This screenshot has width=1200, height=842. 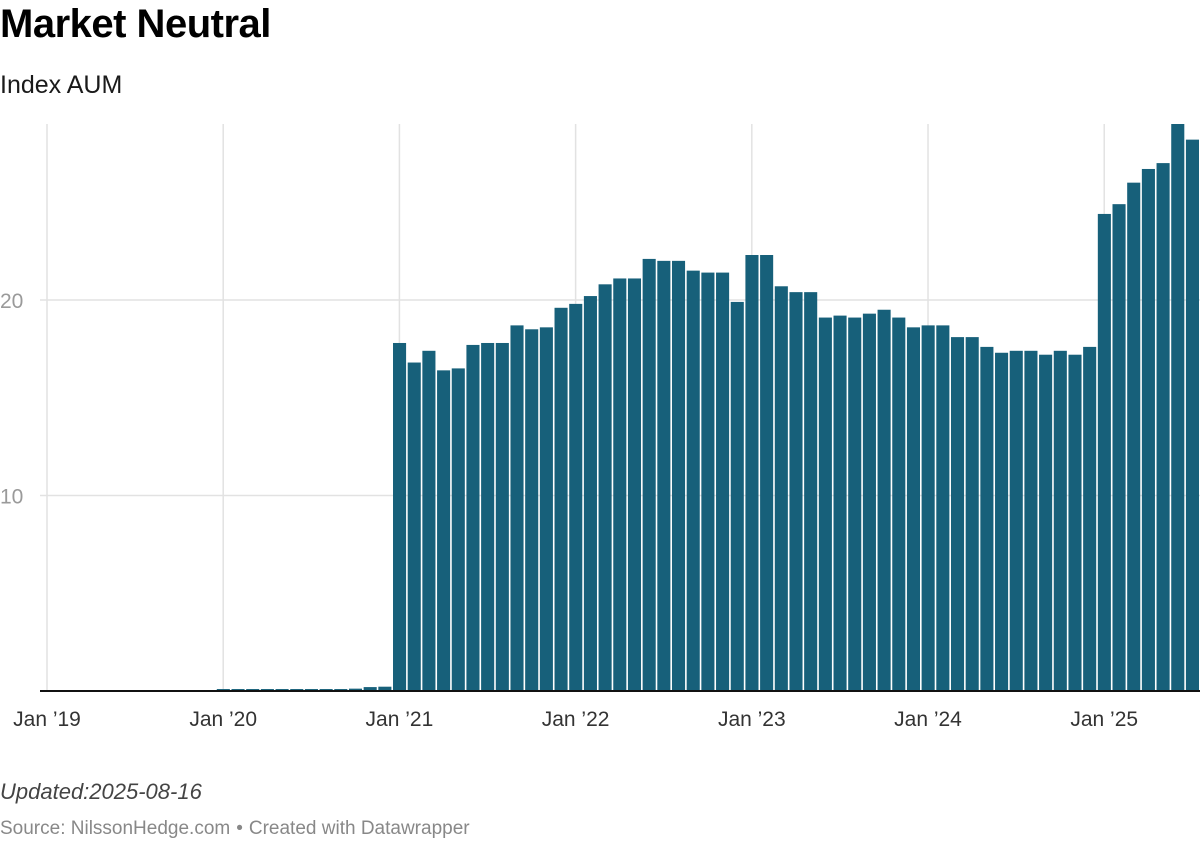 I want to click on x-tick-label: Jan ’20, so click(x=223, y=719).